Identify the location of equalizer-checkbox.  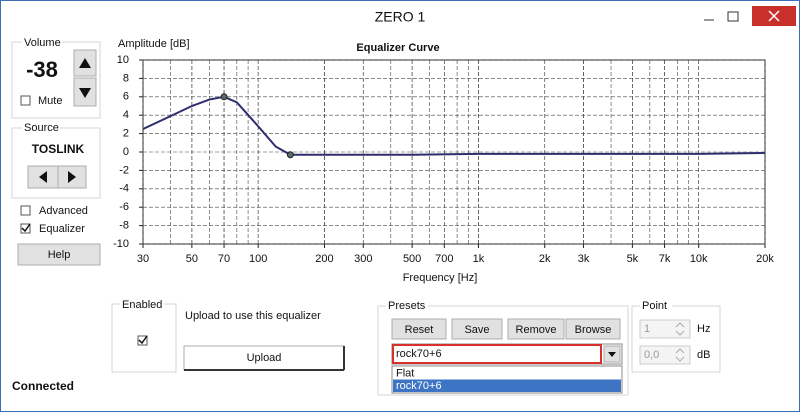
(25, 228).